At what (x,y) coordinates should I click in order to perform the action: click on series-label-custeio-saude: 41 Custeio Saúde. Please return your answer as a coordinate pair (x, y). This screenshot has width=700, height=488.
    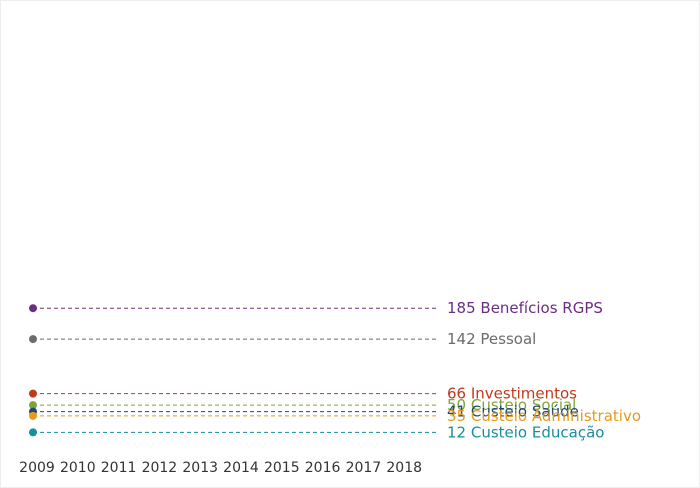
    Looking at the image, I should click on (513, 412).